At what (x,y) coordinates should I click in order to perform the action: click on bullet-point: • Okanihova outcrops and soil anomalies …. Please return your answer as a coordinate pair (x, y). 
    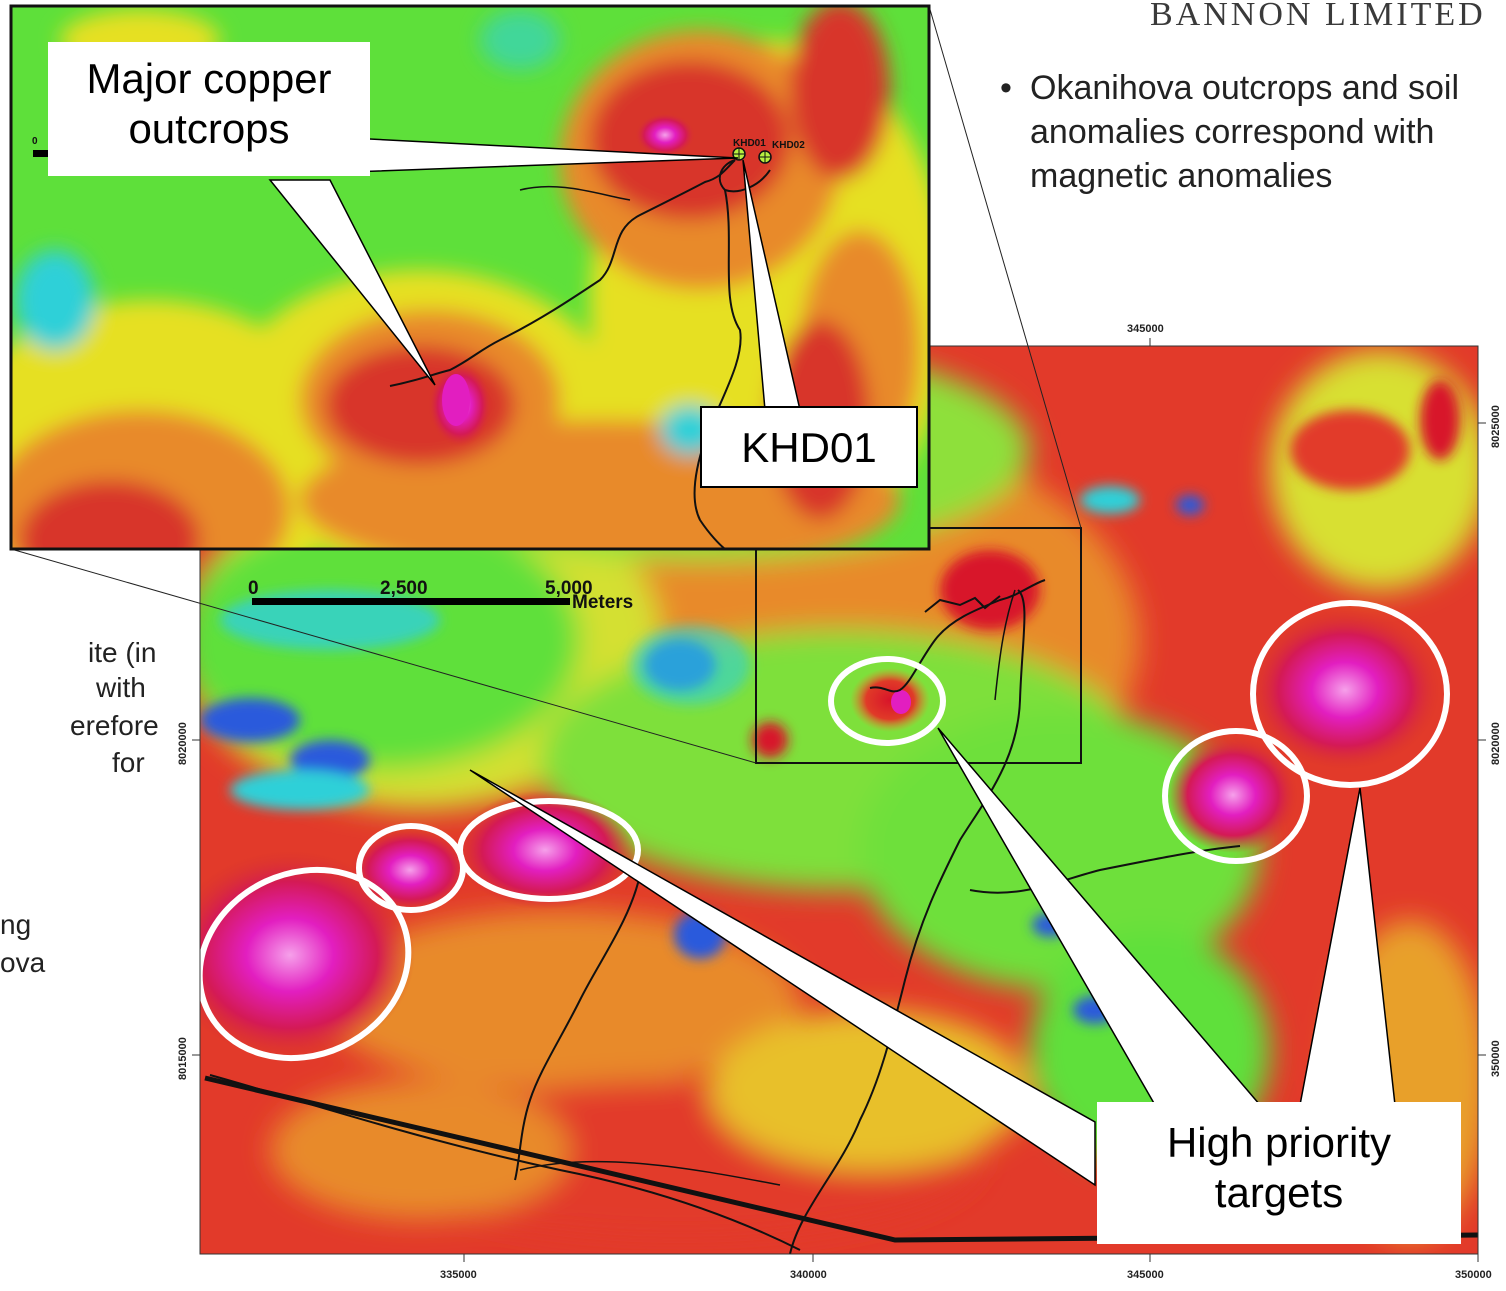
    Looking at the image, I should click on (1235, 132).